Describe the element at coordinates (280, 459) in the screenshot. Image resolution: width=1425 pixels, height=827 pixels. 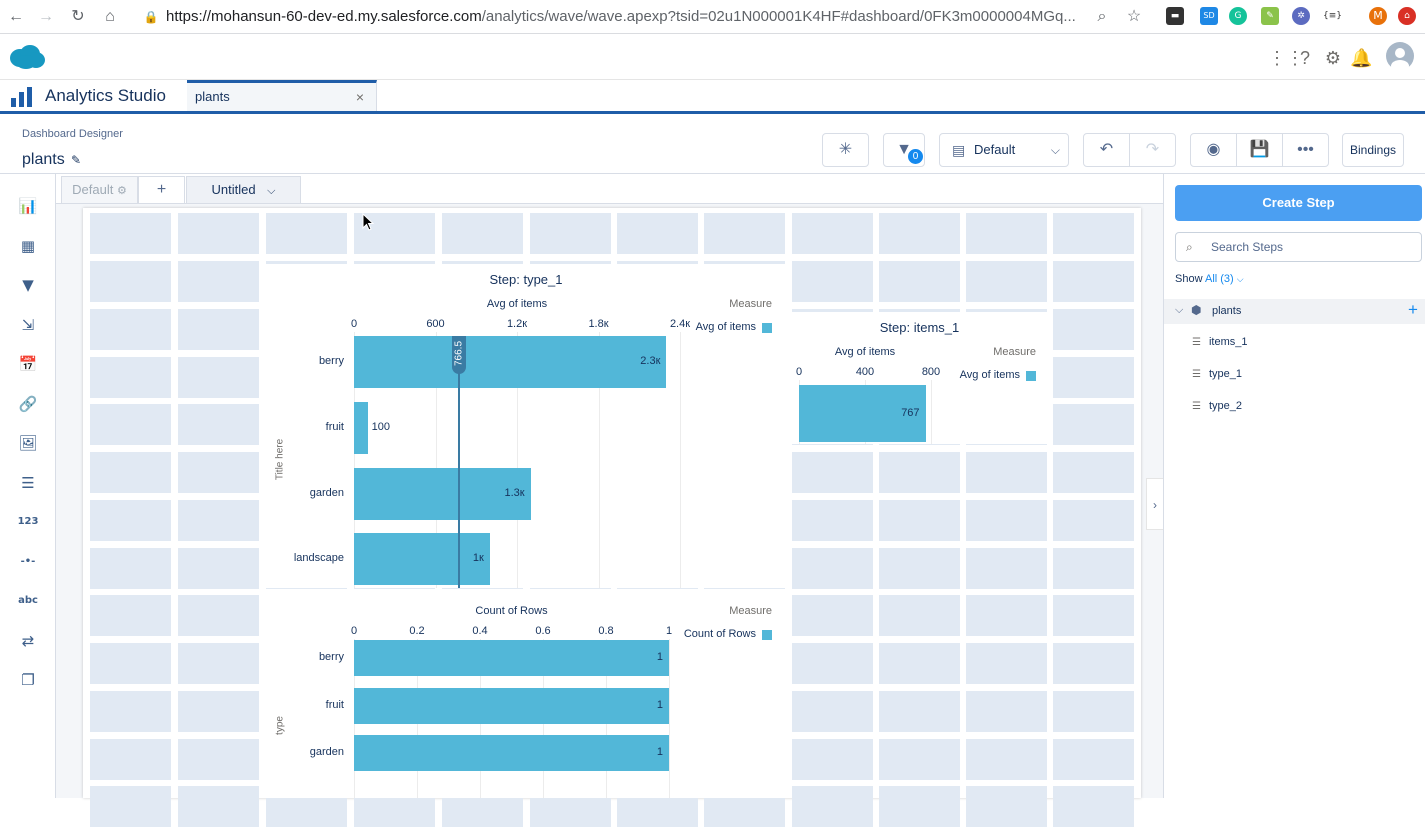
I see `y-axis-title: Title here` at that location.